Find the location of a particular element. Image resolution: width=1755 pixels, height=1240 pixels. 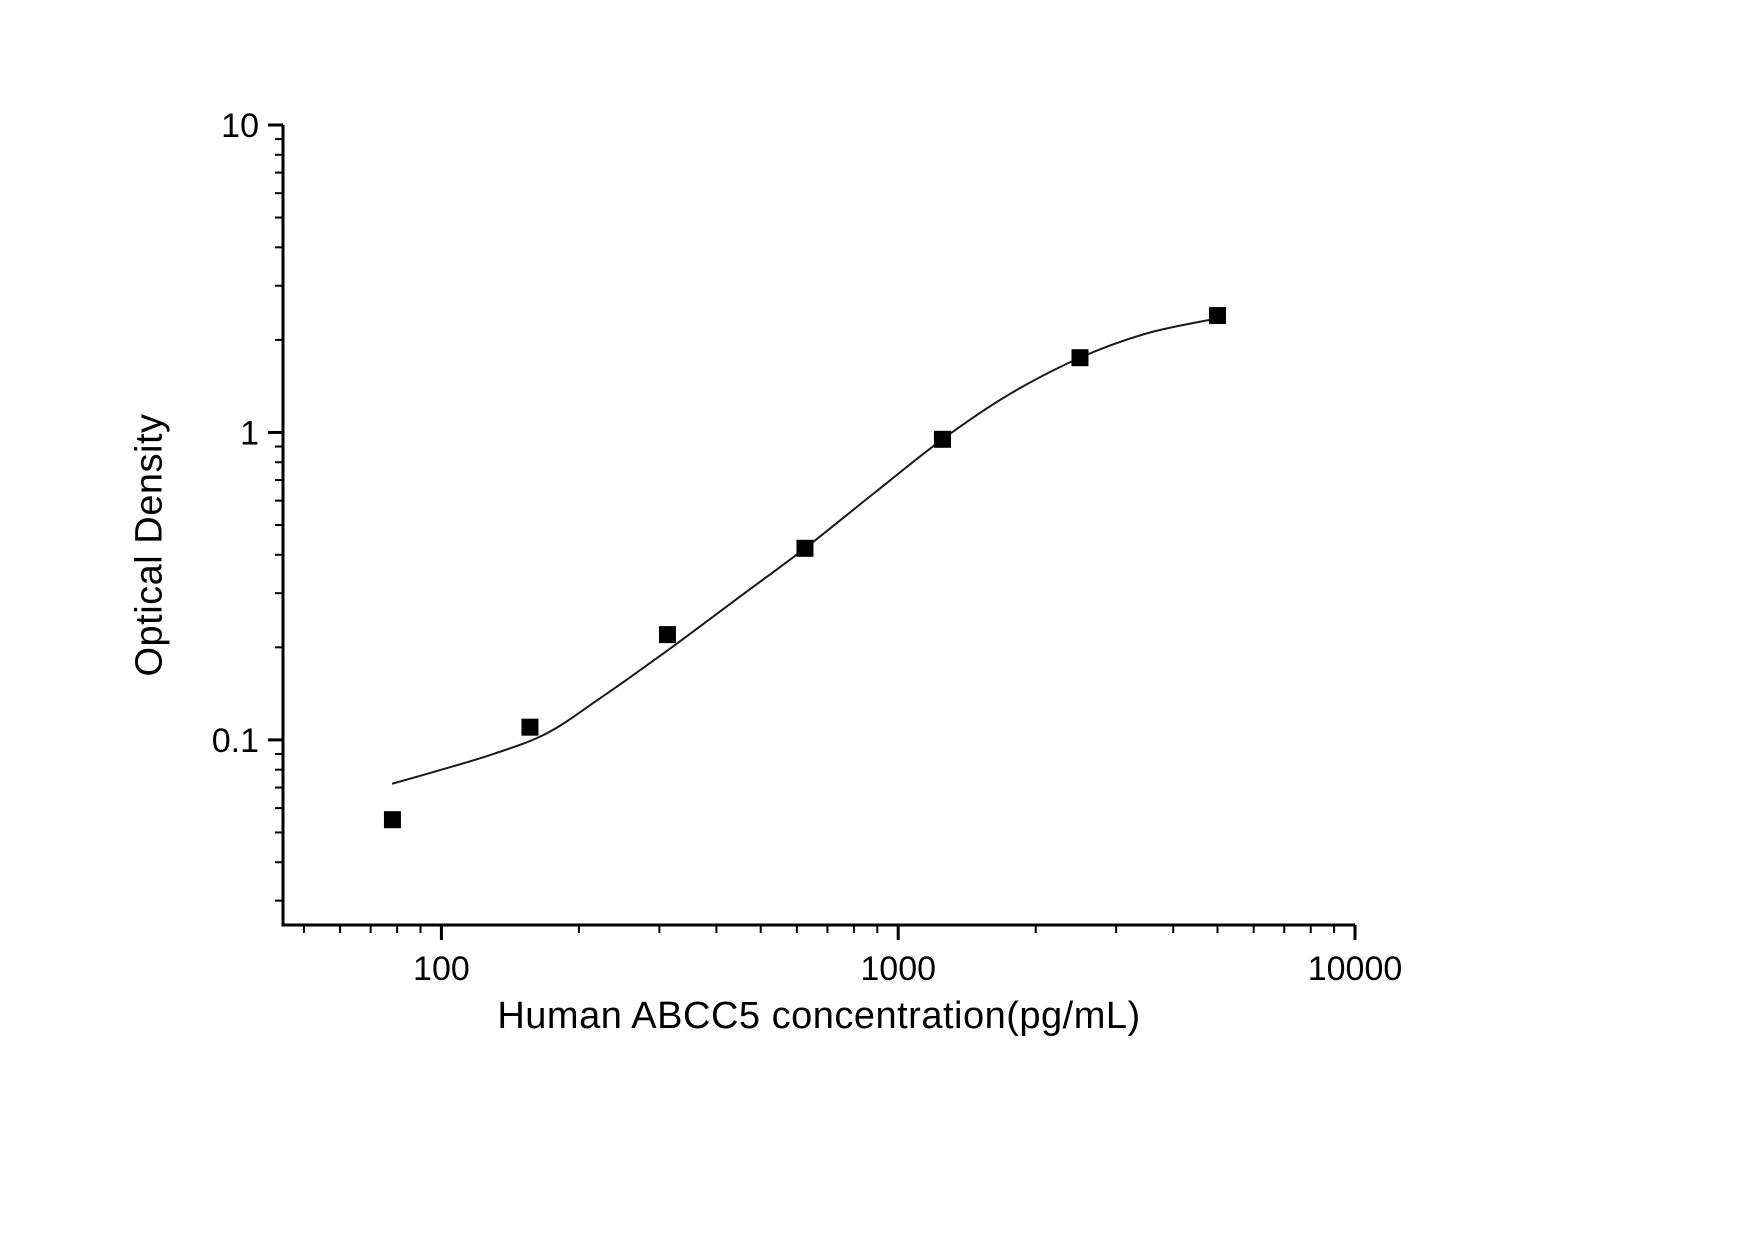

x-axis-title: Human ABCC5 concentration(pg/mL) is located at coordinates (819, 1016).